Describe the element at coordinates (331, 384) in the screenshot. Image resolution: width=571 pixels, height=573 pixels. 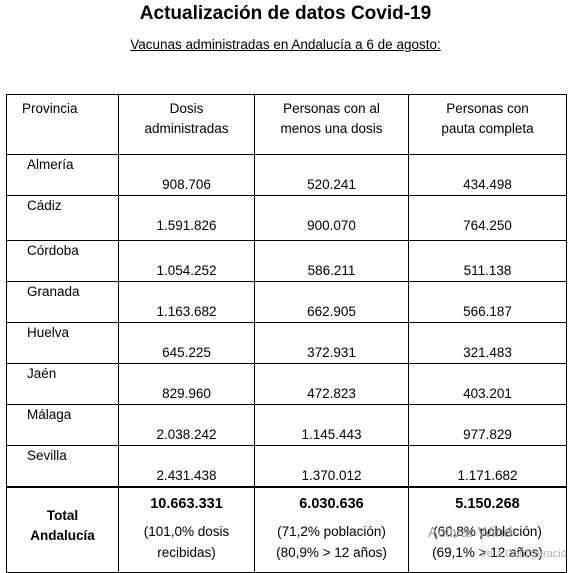
I see `cell-una-dosis: 472.823` at that location.